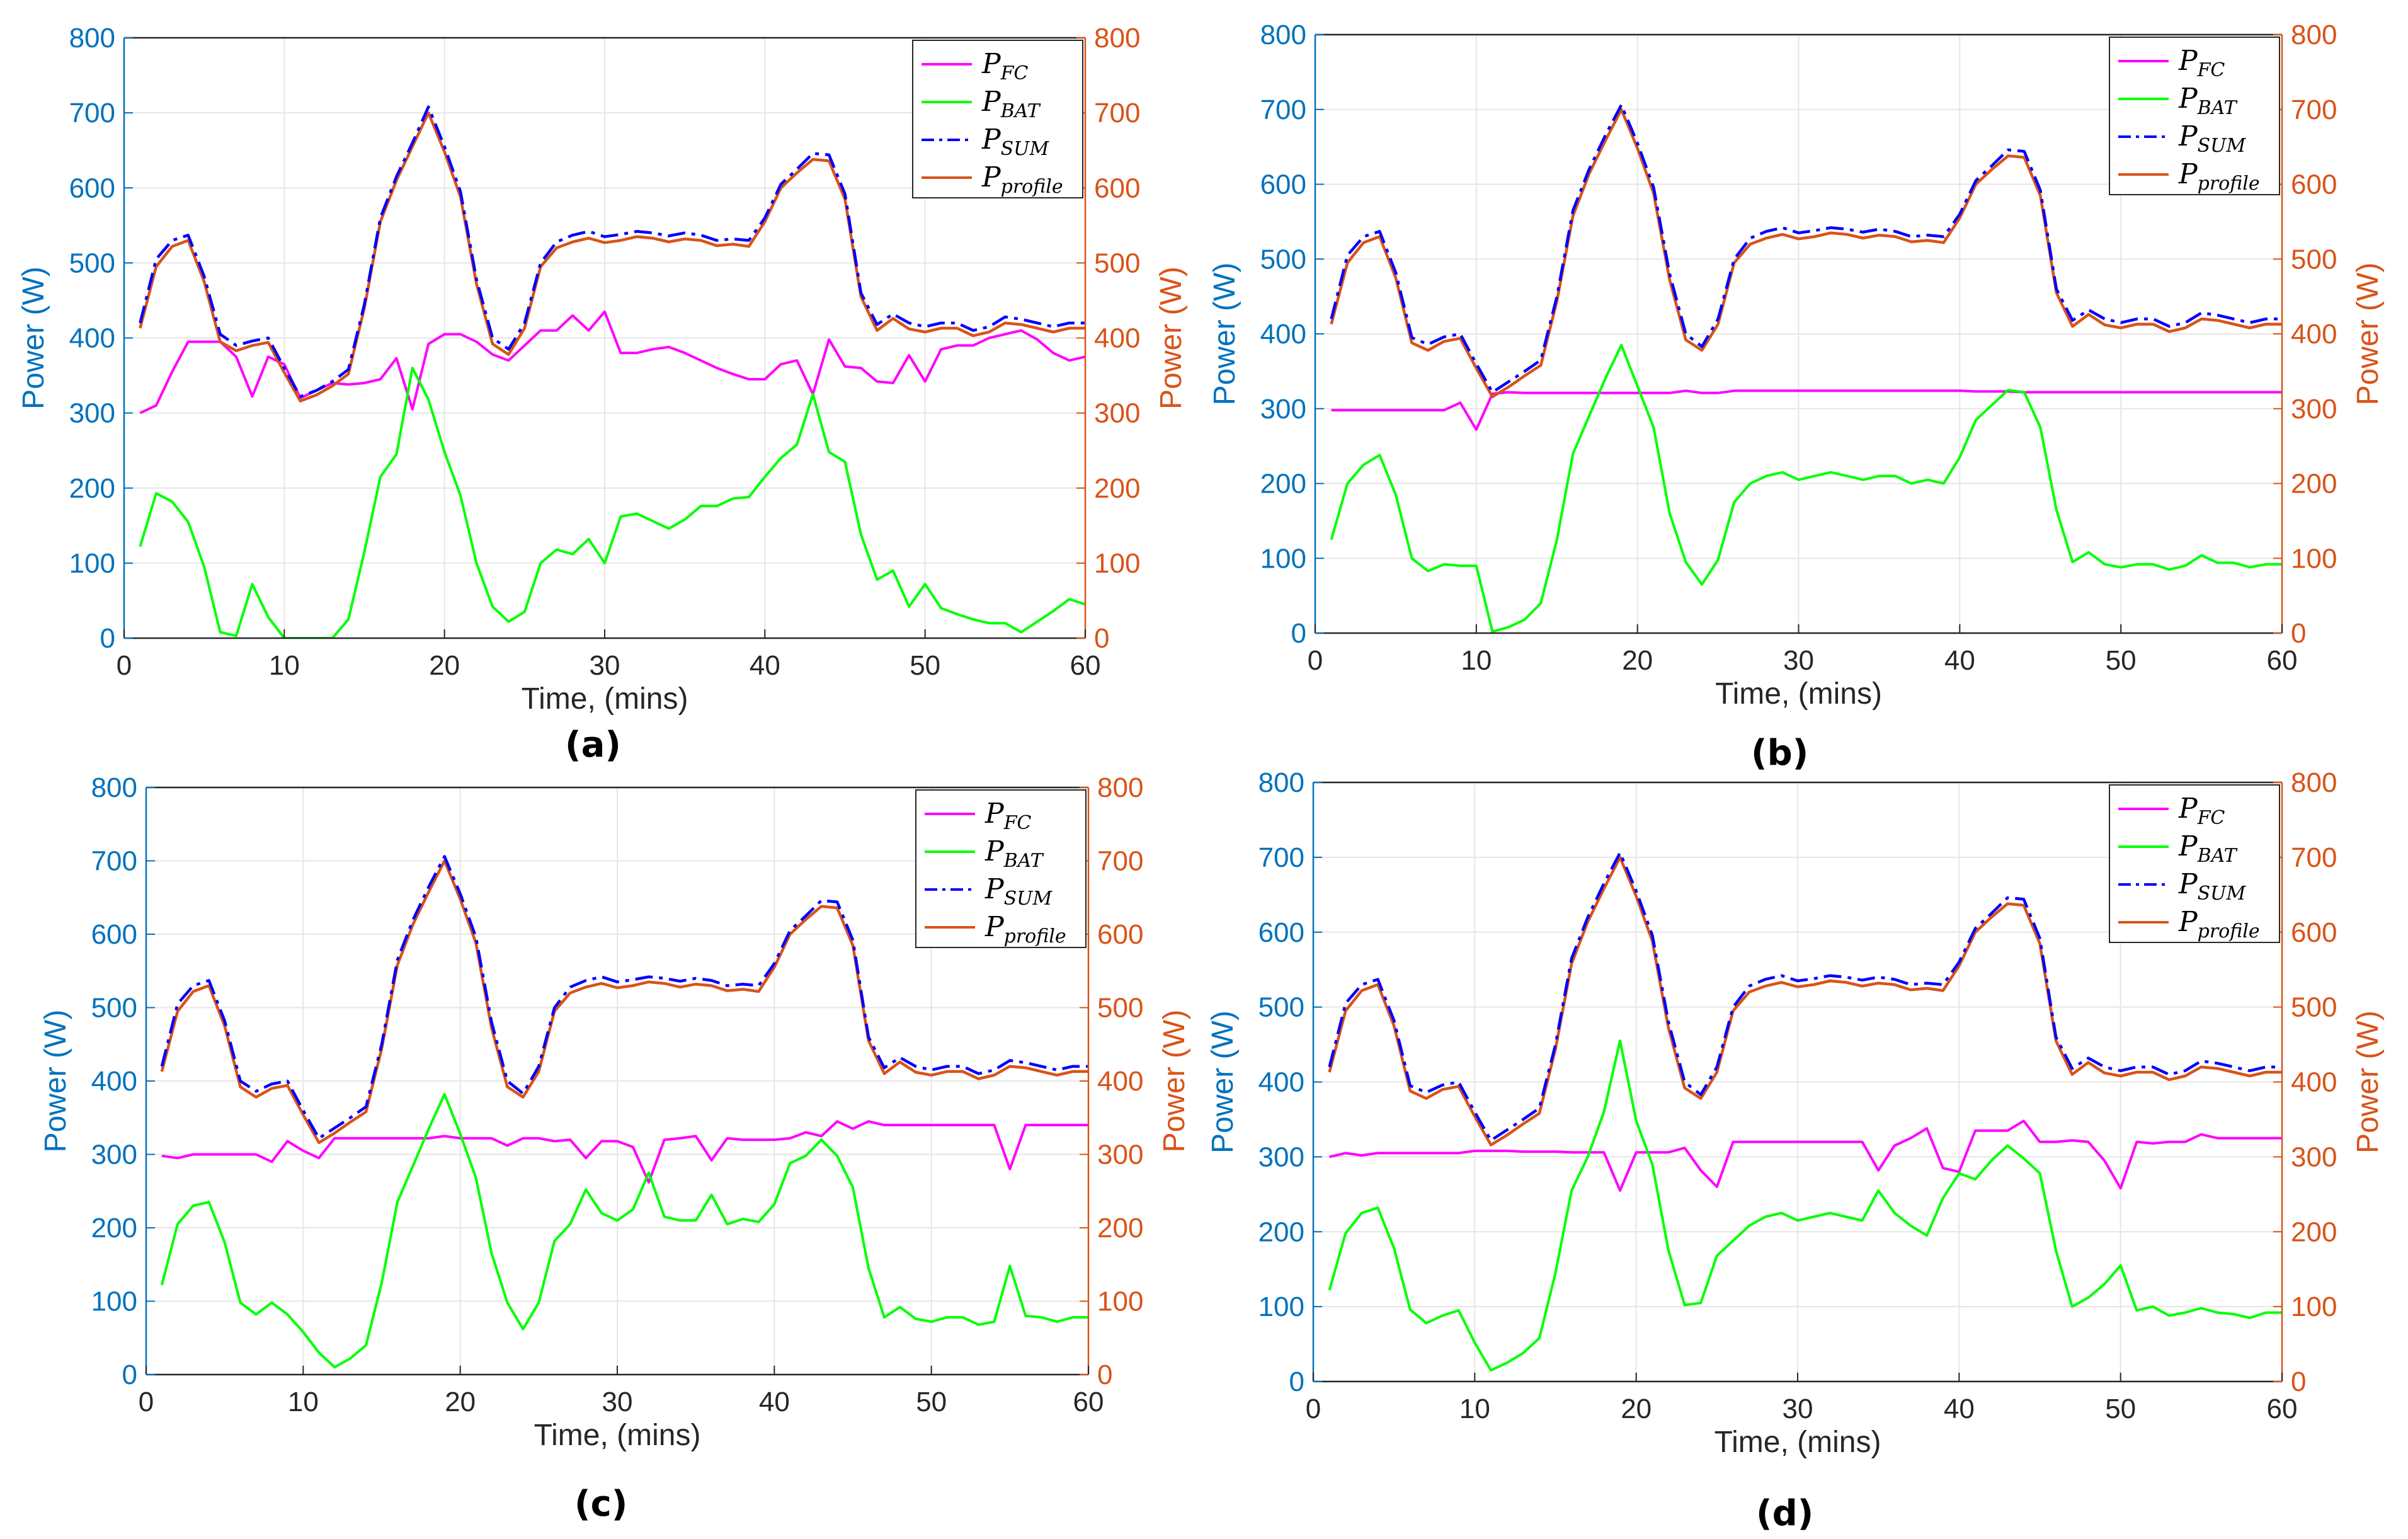 The height and width of the screenshot is (1539, 2408). What do you see at coordinates (2282, 1408) in the screenshot?
I see `x-tick-label: 60` at bounding box center [2282, 1408].